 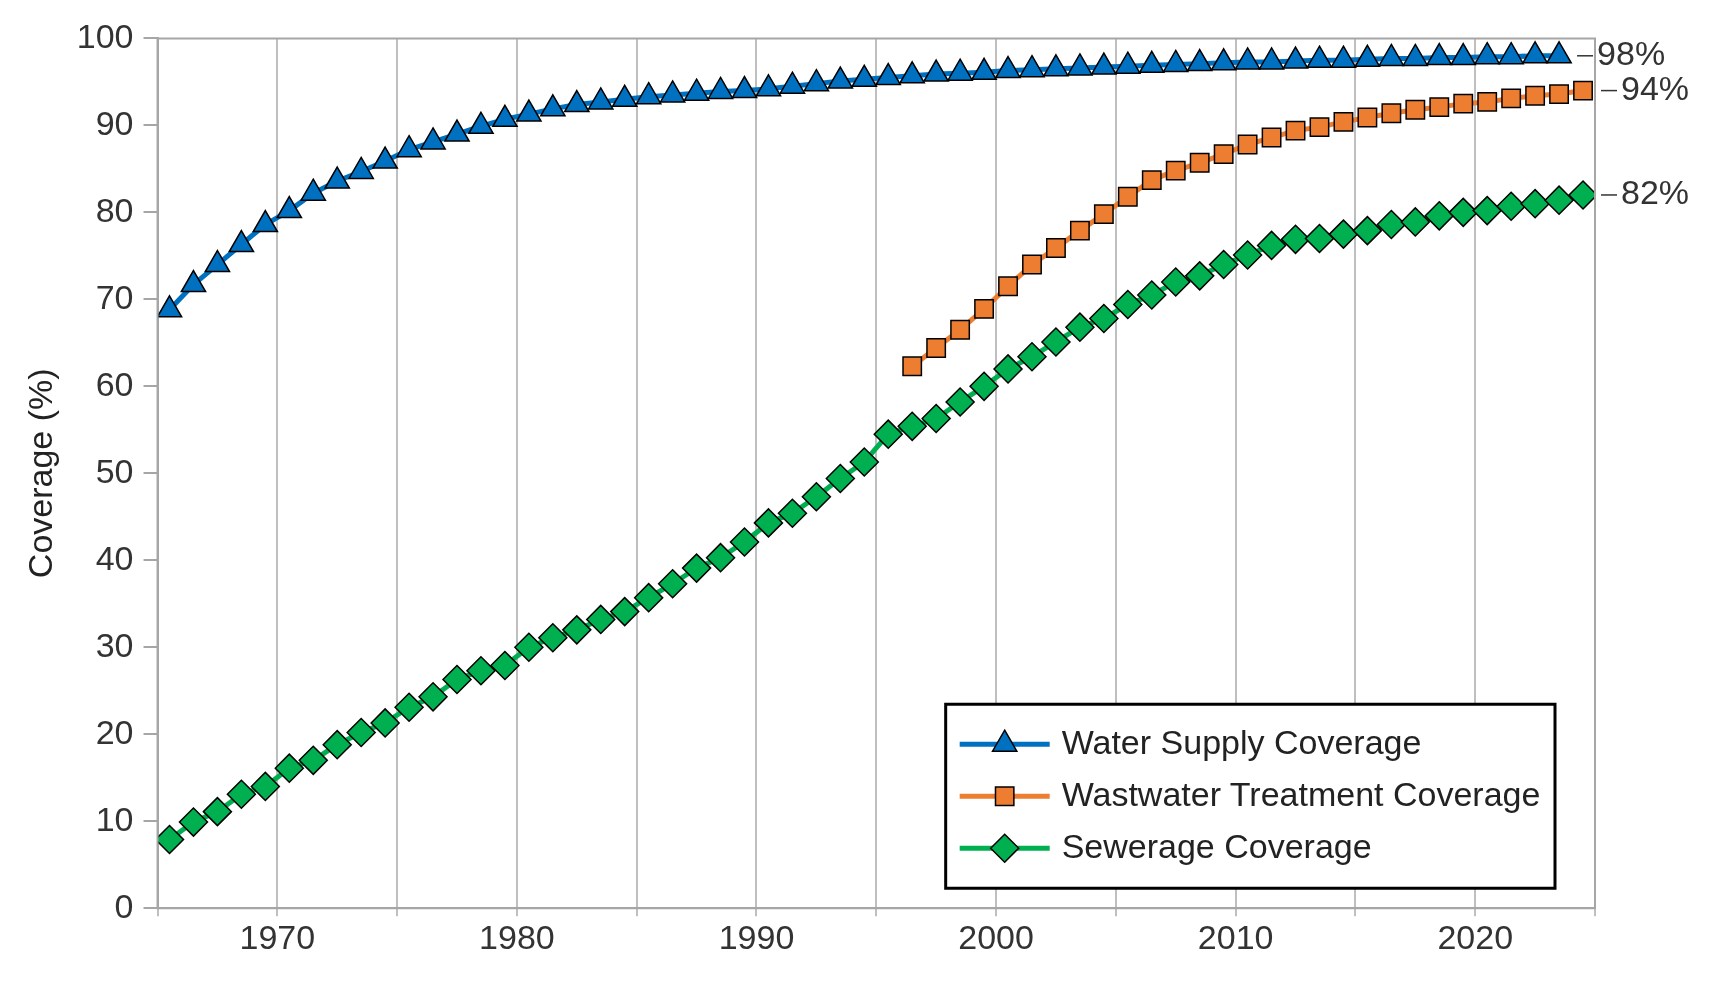 I want to click on x-tick-label: 2010, so click(x=1235, y=936).